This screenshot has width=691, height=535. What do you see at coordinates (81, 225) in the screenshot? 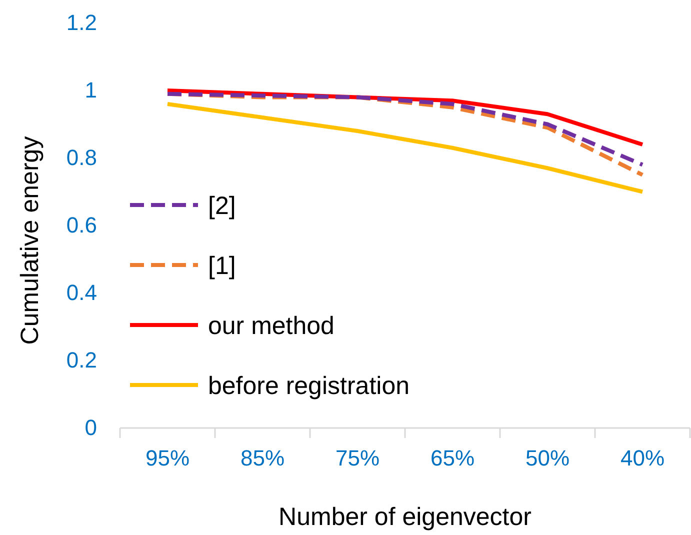
I see `y-tick-label: 0.6` at bounding box center [81, 225].